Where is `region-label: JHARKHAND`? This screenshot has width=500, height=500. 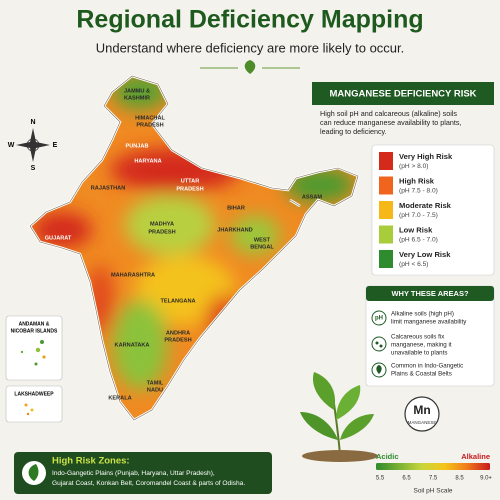 region-label: JHARKHAND is located at coordinates (234, 230).